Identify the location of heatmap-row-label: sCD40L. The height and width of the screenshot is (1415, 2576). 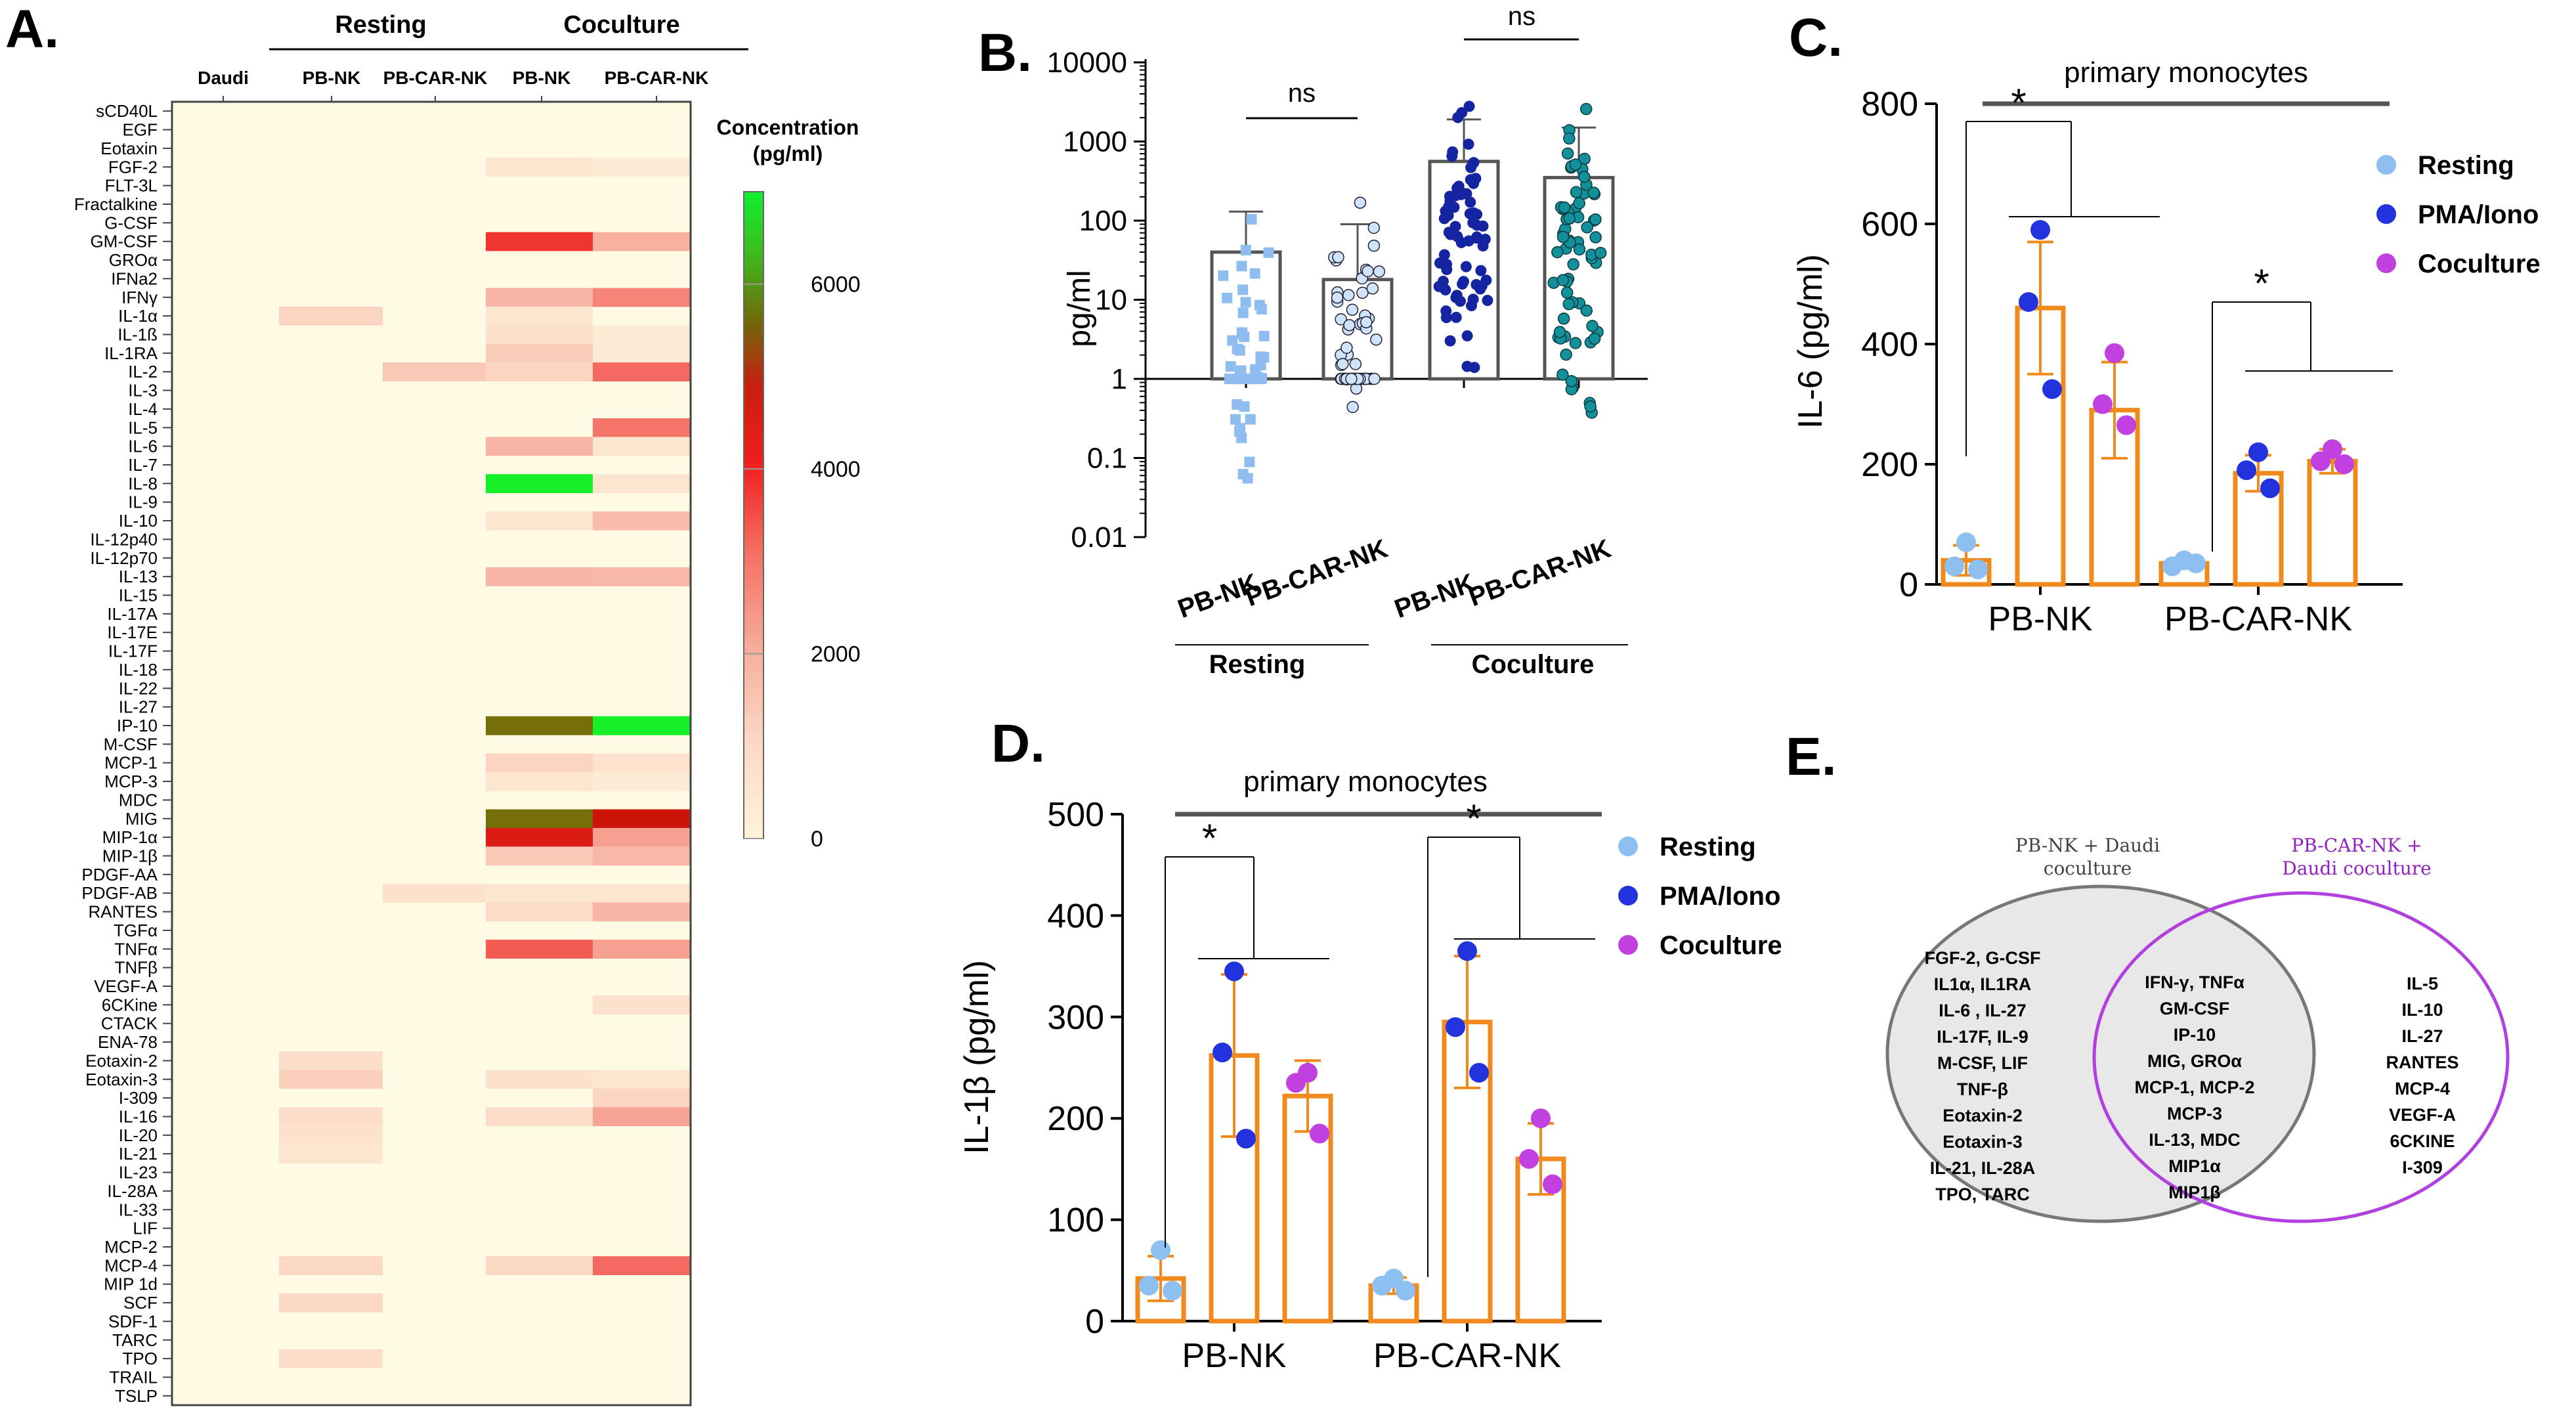
(127, 111).